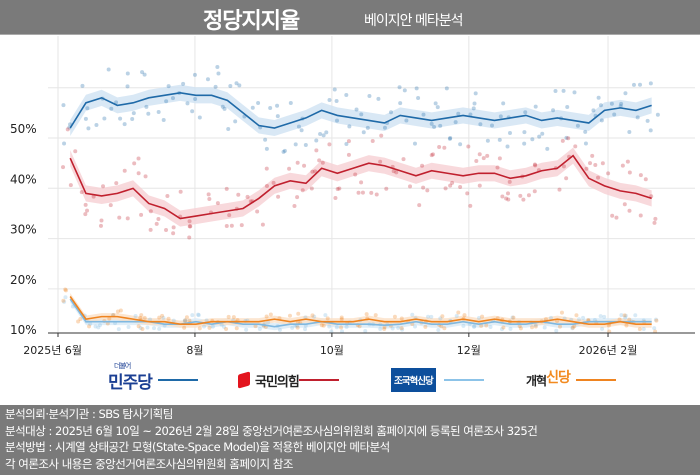 This screenshot has width=700, height=475. I want to click on legend-item-democratic: 더불어 민주당, so click(153, 378).